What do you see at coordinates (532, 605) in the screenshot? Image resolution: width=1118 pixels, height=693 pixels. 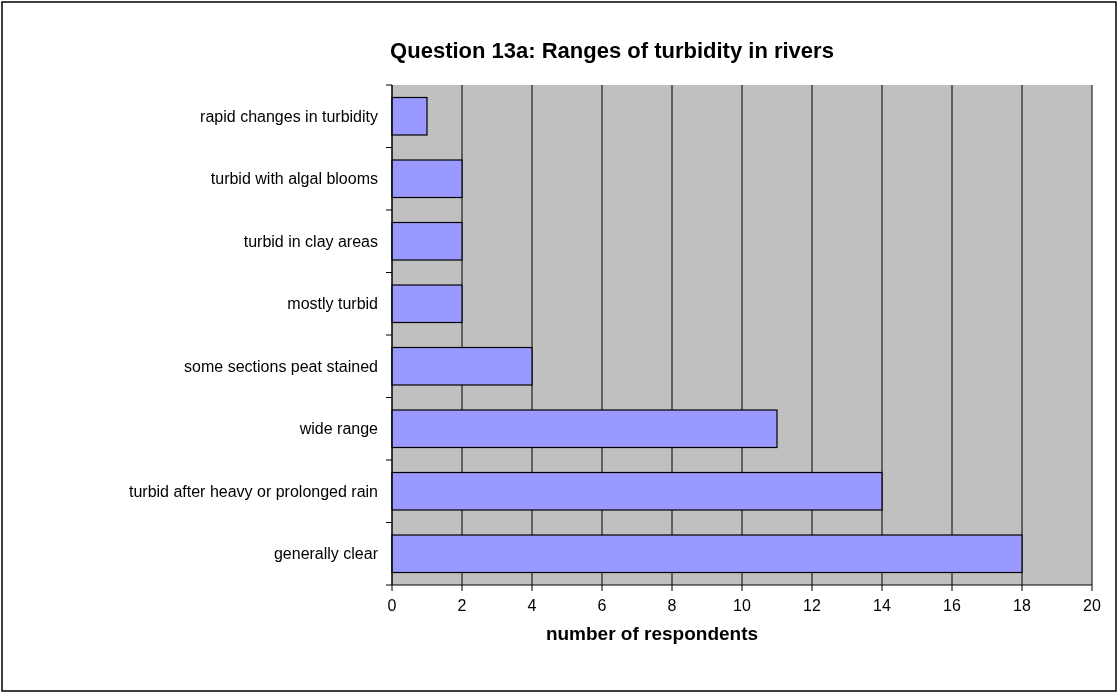 I see `x-tick-label: 4` at bounding box center [532, 605].